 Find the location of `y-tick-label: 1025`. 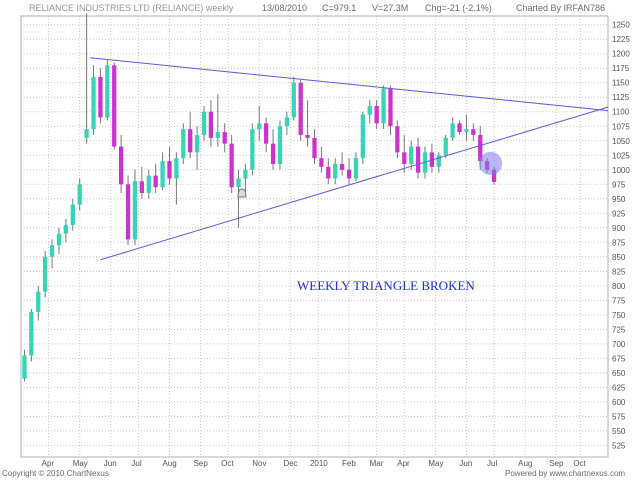

y-tick-label: 1025 is located at coordinates (621, 155).